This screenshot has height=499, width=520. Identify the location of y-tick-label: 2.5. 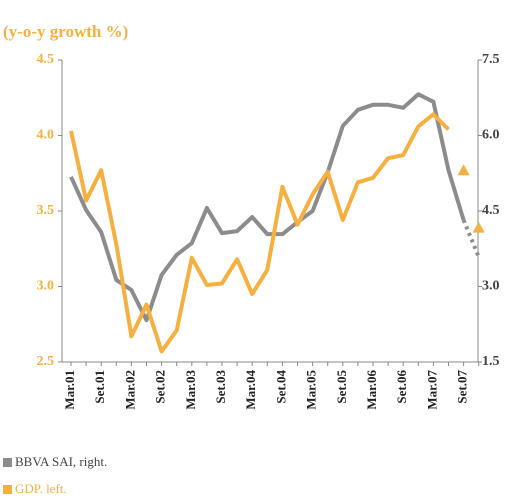
(46, 361).